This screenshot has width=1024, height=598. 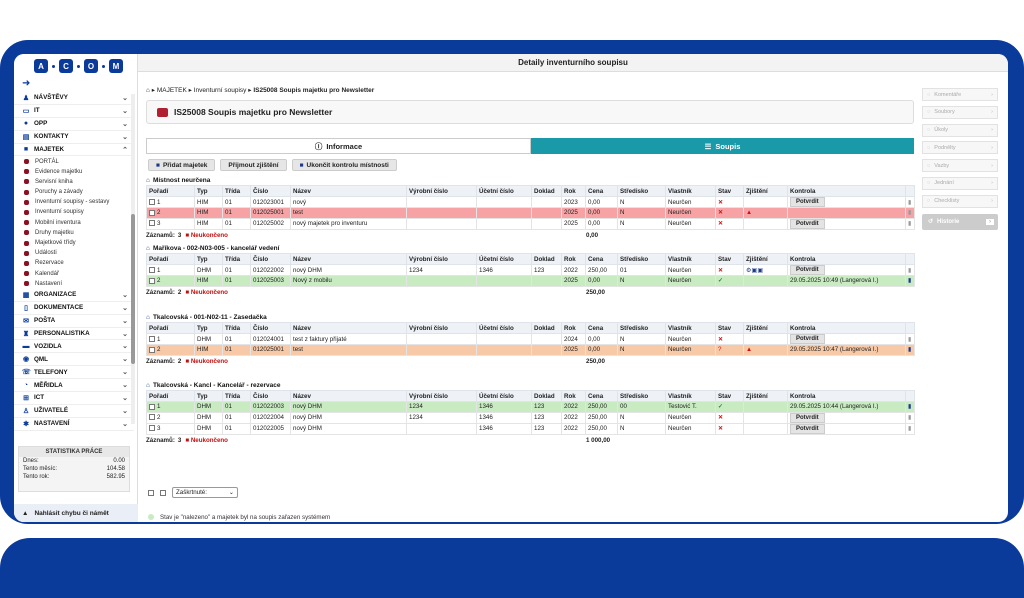 What do you see at coordinates (74, 111) in the screenshot?
I see `sidebar-item-items1: ▭ IT ⌄` at bounding box center [74, 111].